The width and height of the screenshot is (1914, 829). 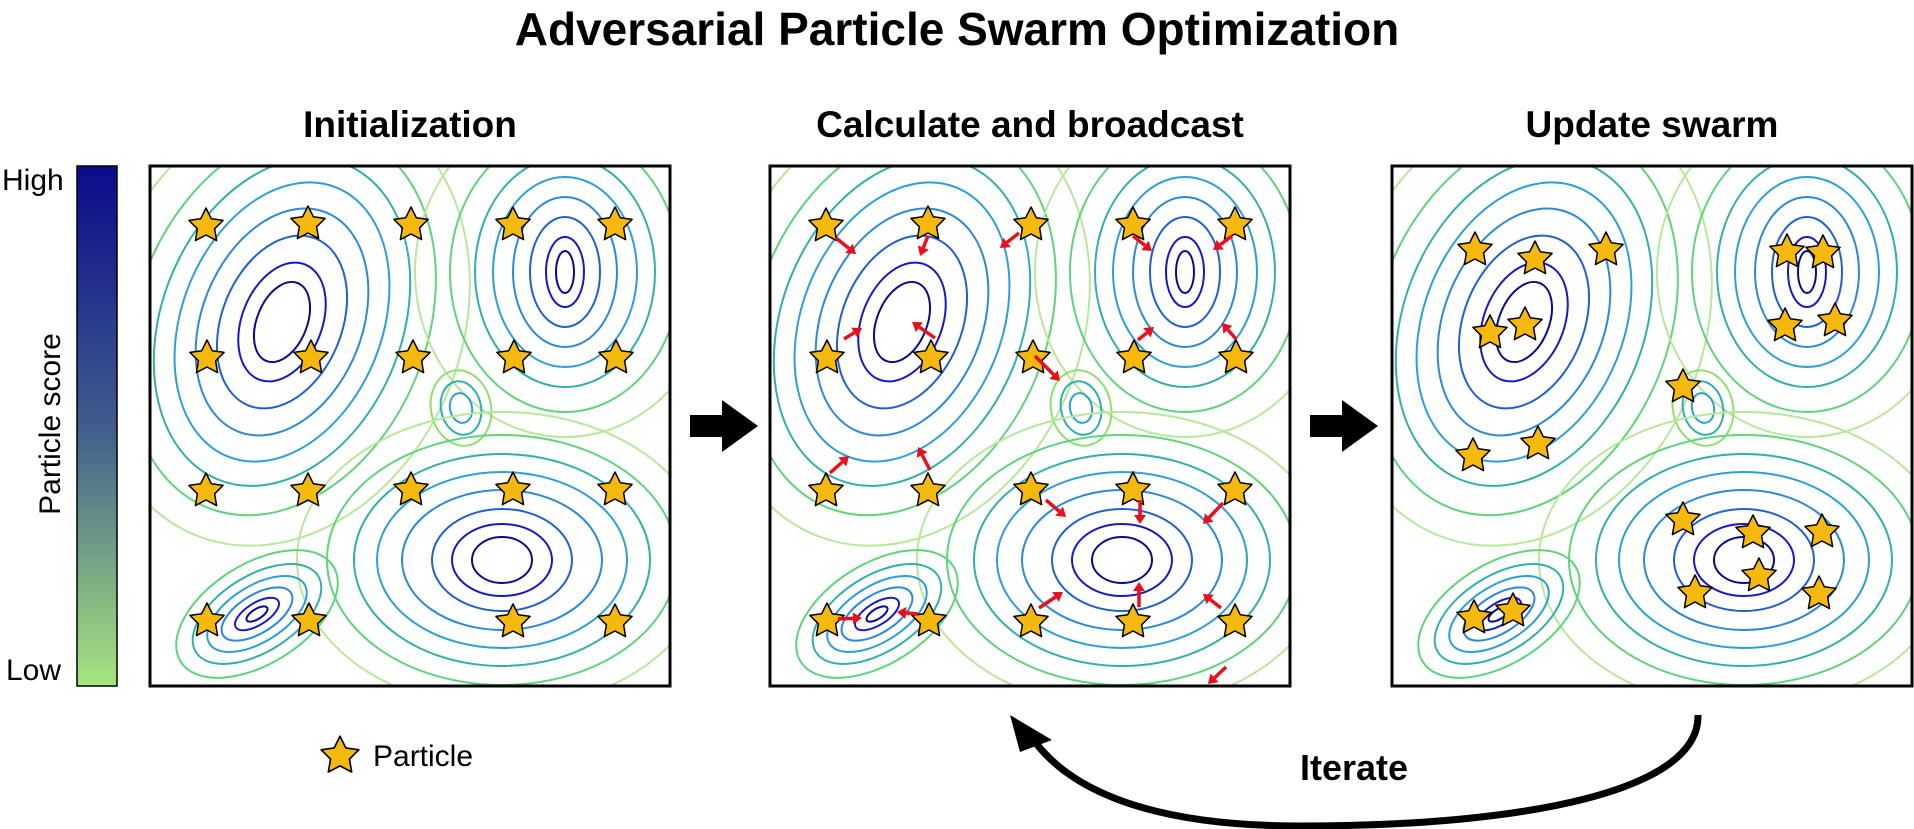 What do you see at coordinates (340, 754) in the screenshot?
I see `legend-star-icon` at bounding box center [340, 754].